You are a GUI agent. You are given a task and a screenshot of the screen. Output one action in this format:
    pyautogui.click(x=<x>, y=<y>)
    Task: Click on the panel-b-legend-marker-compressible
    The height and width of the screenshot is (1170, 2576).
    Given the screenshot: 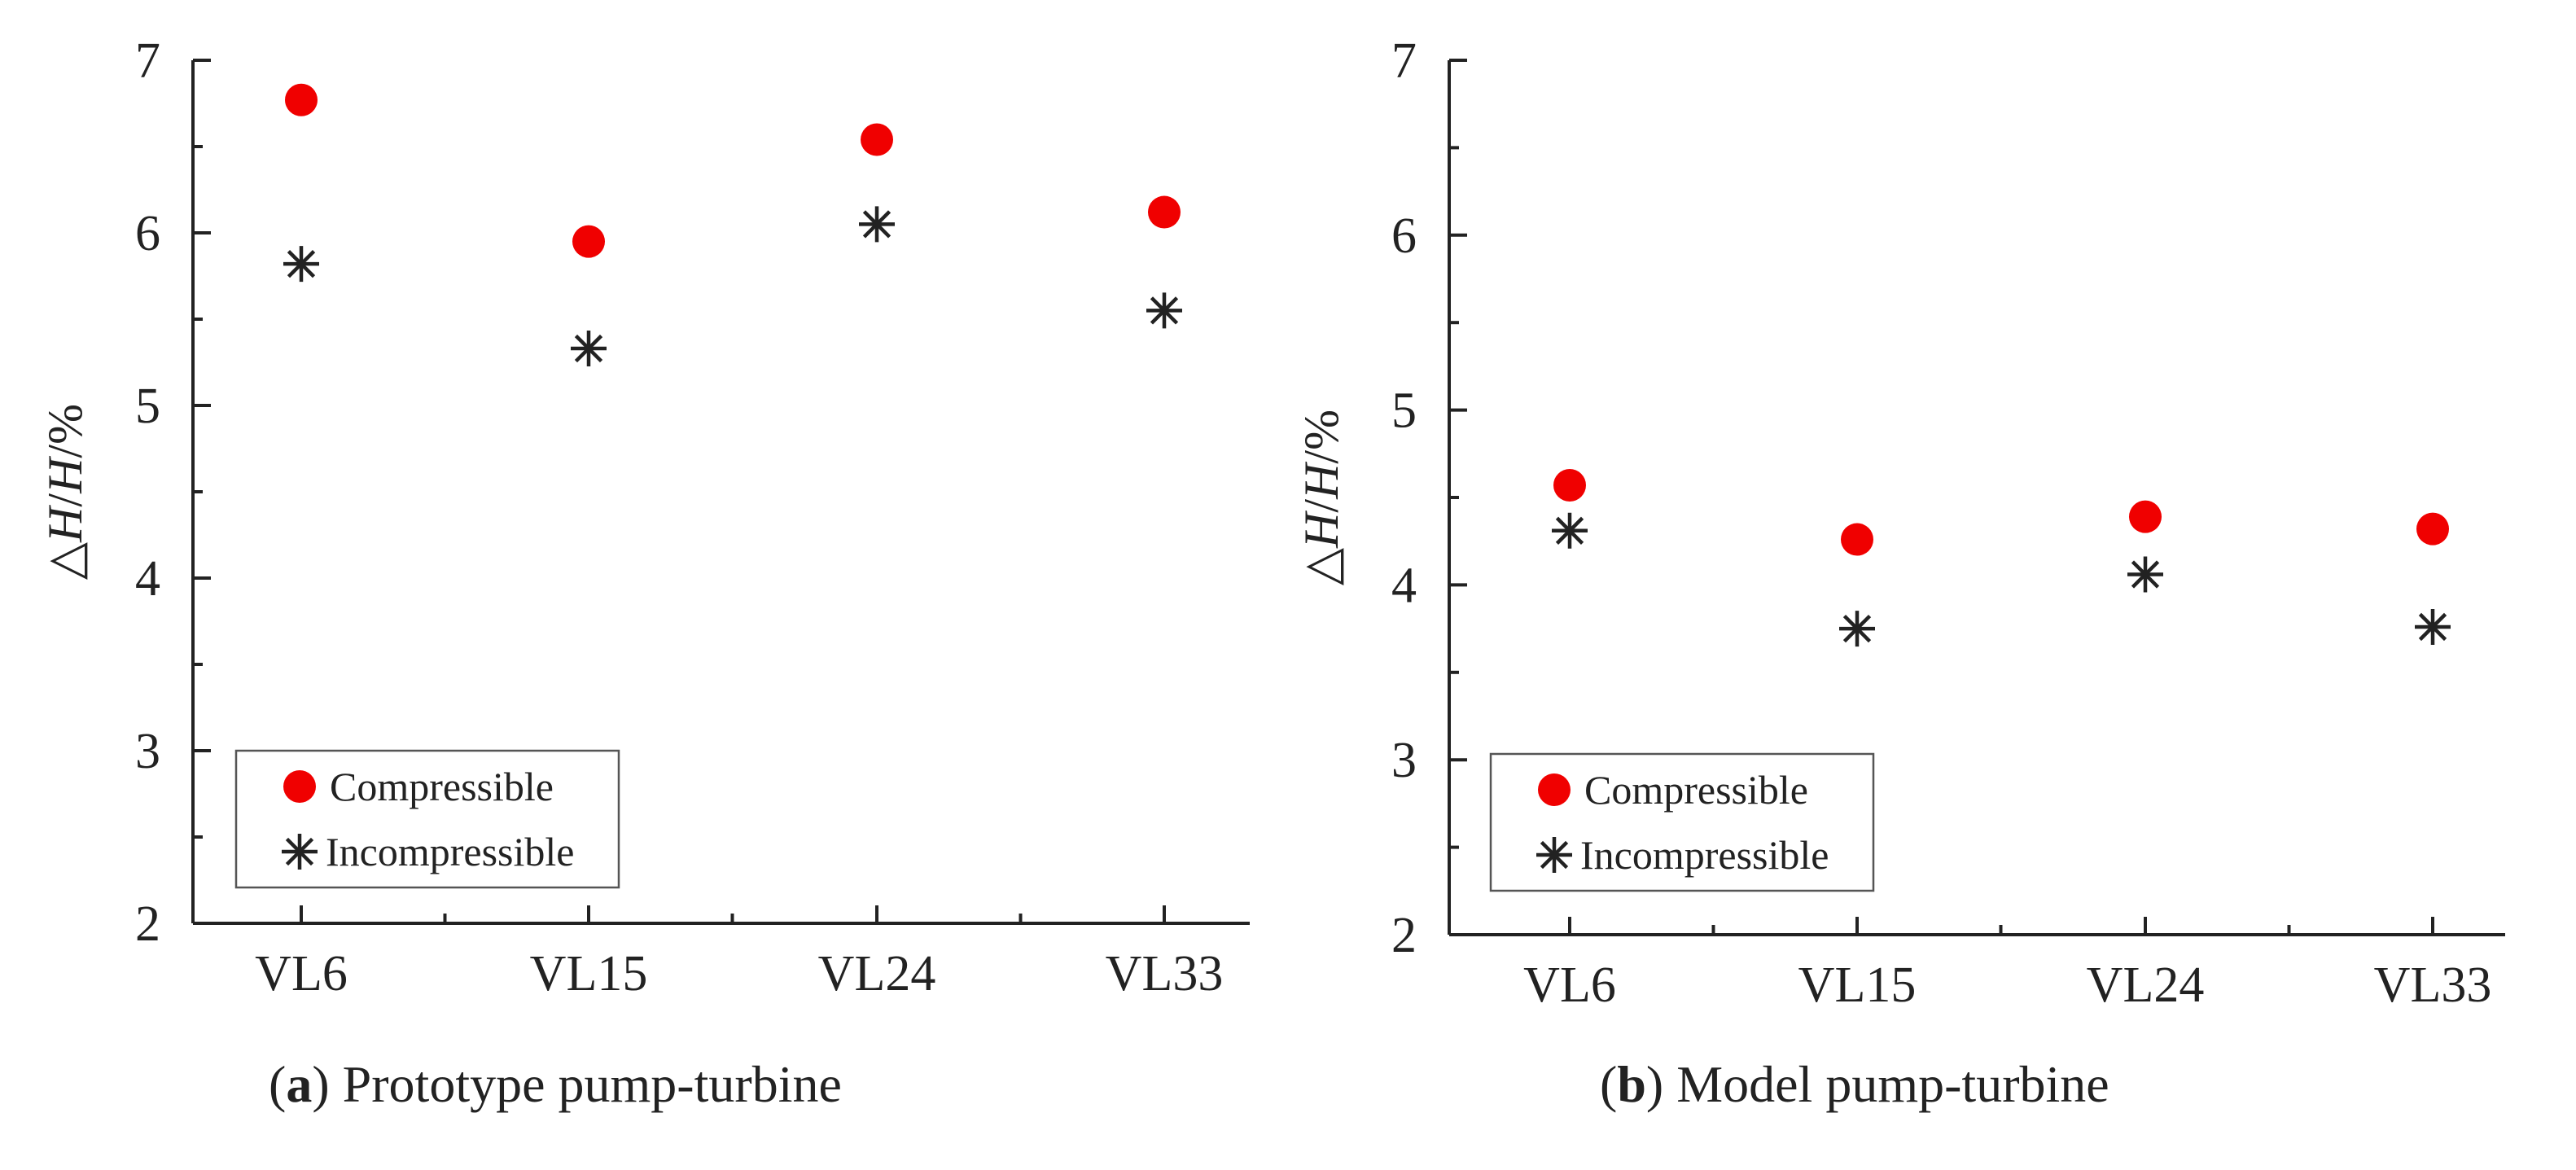 What is the action you would take?
    pyautogui.click(x=1554, y=790)
    